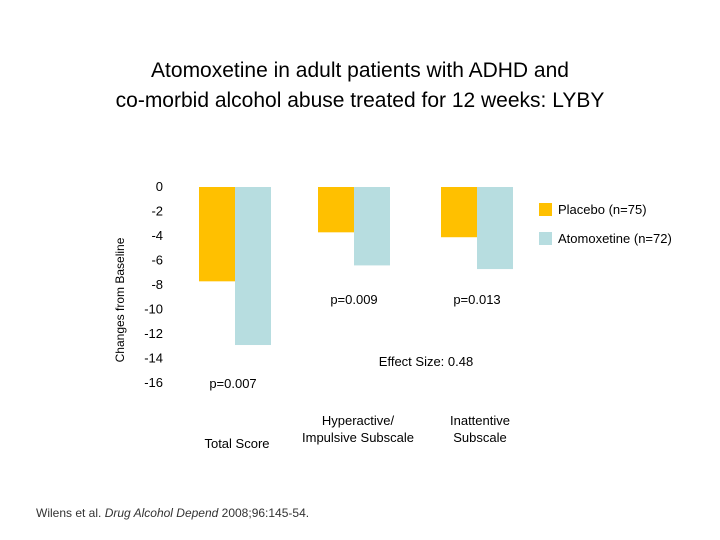 This screenshot has height=540, width=720. I want to click on citation-authors: Wilens et al., so click(70, 513).